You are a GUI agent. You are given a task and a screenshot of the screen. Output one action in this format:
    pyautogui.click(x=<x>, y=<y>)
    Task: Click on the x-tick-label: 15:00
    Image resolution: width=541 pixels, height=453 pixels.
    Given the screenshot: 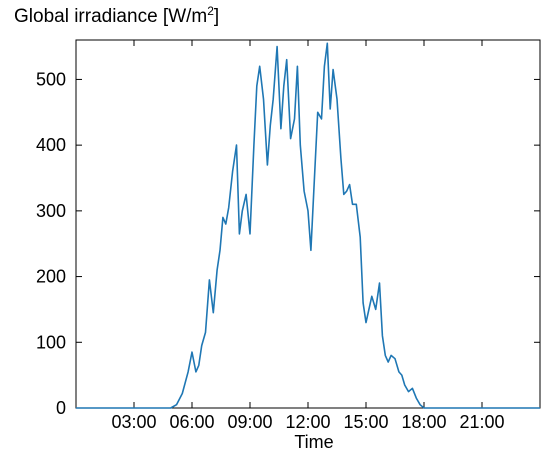 What is the action you would take?
    pyautogui.click(x=365, y=422)
    